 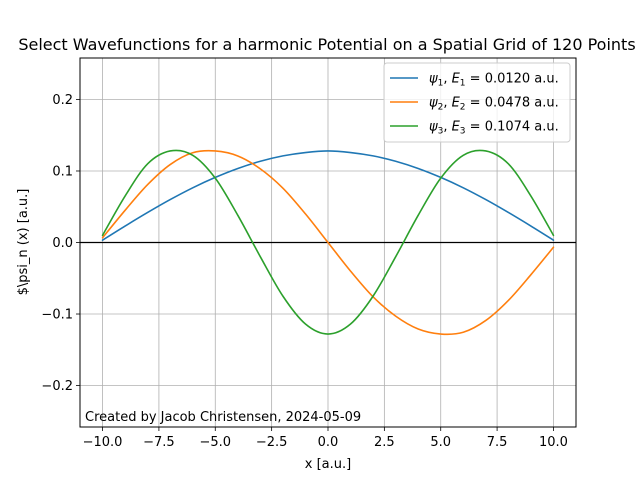 I want to click on legend-label: ψ1, E1 = 0.0120 a.u., so click(x=494, y=80).